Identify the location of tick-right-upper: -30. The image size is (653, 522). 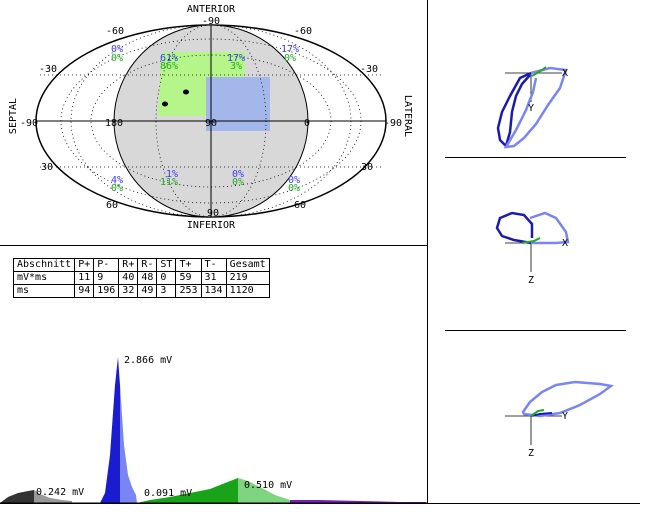
(369, 69).